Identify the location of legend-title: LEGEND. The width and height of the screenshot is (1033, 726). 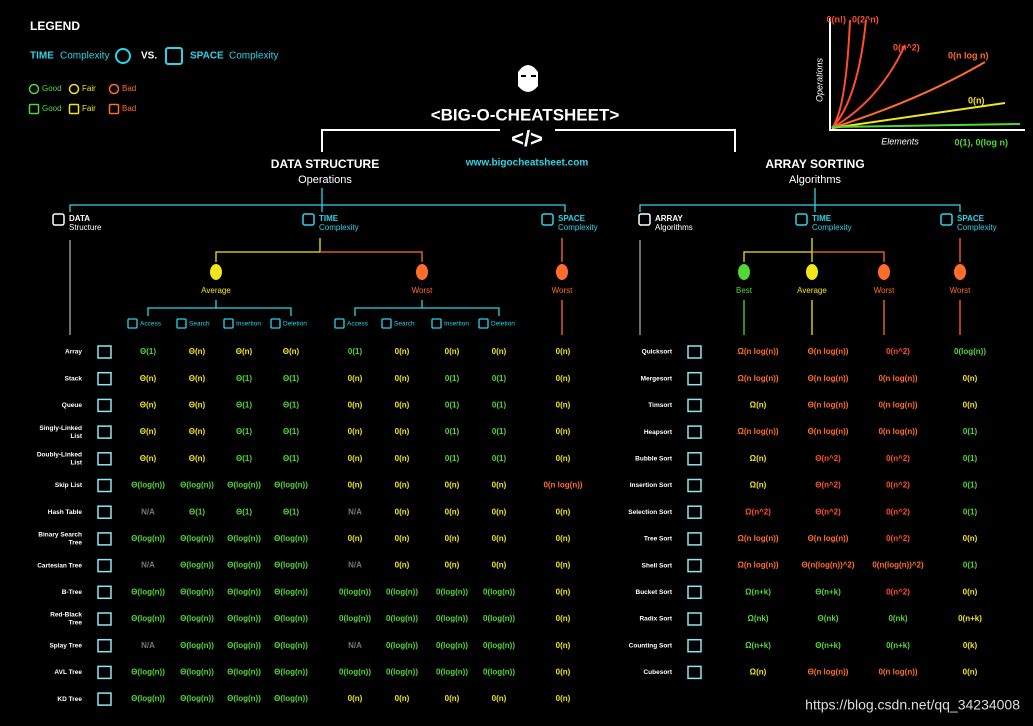
(55, 26).